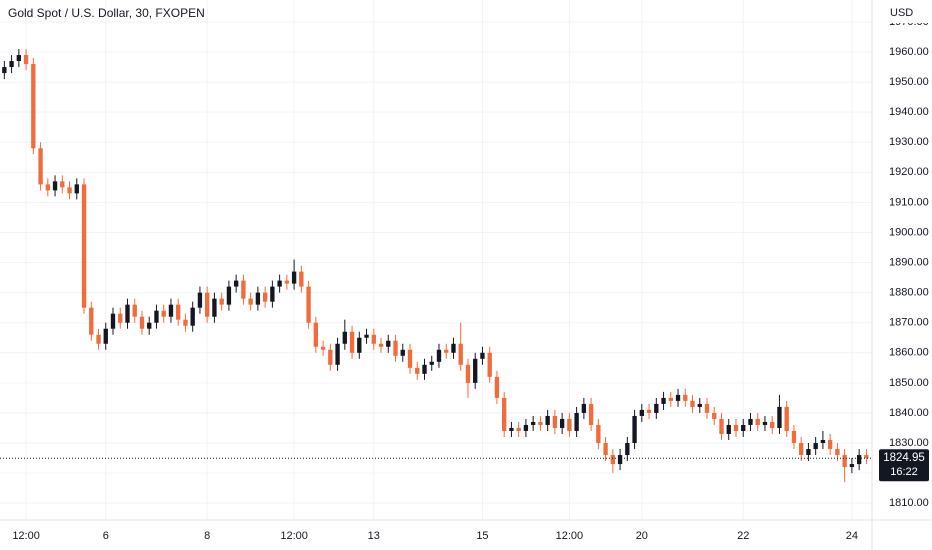  I want to click on last-price-label: 1824.95, so click(904, 458).